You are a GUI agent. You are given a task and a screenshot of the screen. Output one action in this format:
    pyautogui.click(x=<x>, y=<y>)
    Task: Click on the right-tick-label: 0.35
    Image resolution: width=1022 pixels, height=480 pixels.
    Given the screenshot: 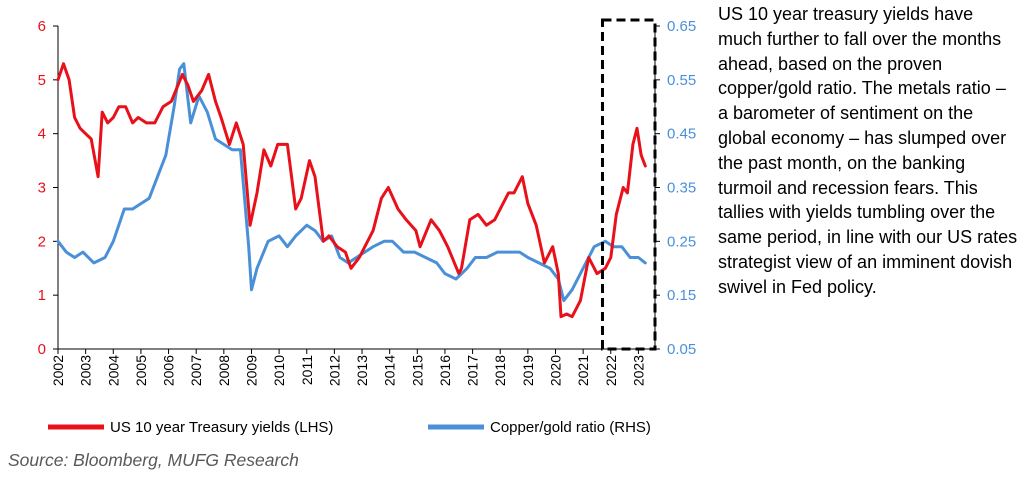 What is the action you would take?
    pyautogui.click(x=681, y=188)
    